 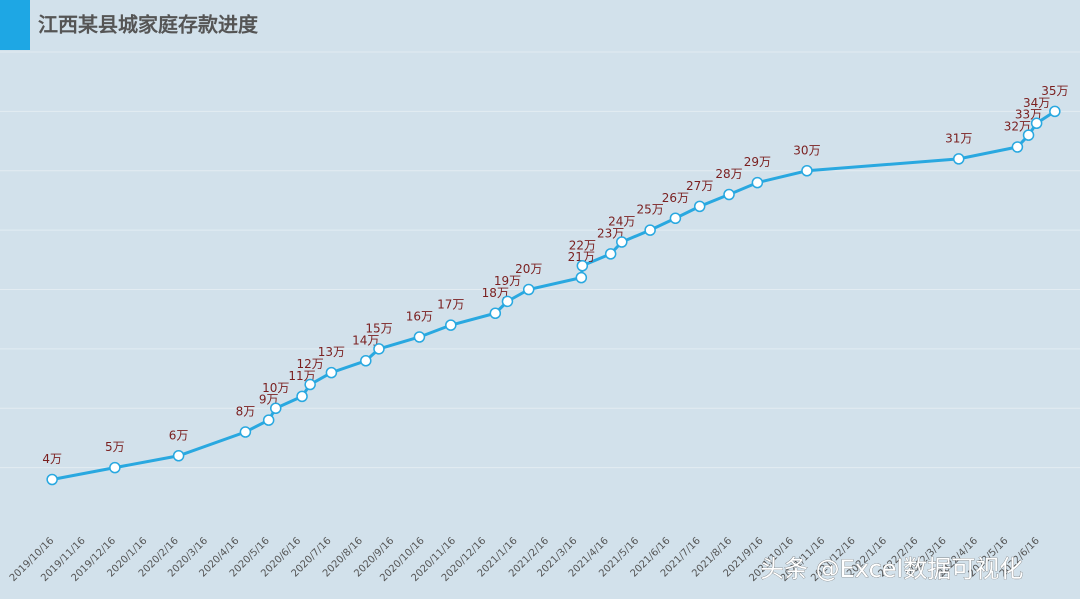 I want to click on data-label: 25万, so click(x=649, y=210).